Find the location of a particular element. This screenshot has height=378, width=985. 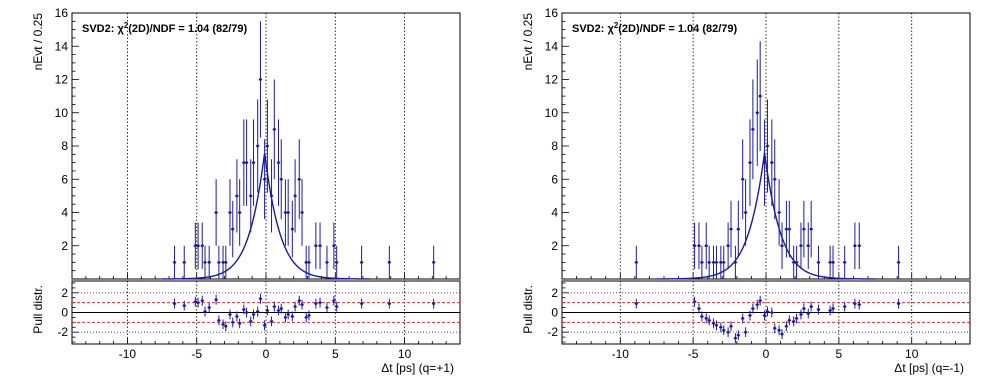

annotation-prefix: SVD2: is located at coordinates (99, 29).